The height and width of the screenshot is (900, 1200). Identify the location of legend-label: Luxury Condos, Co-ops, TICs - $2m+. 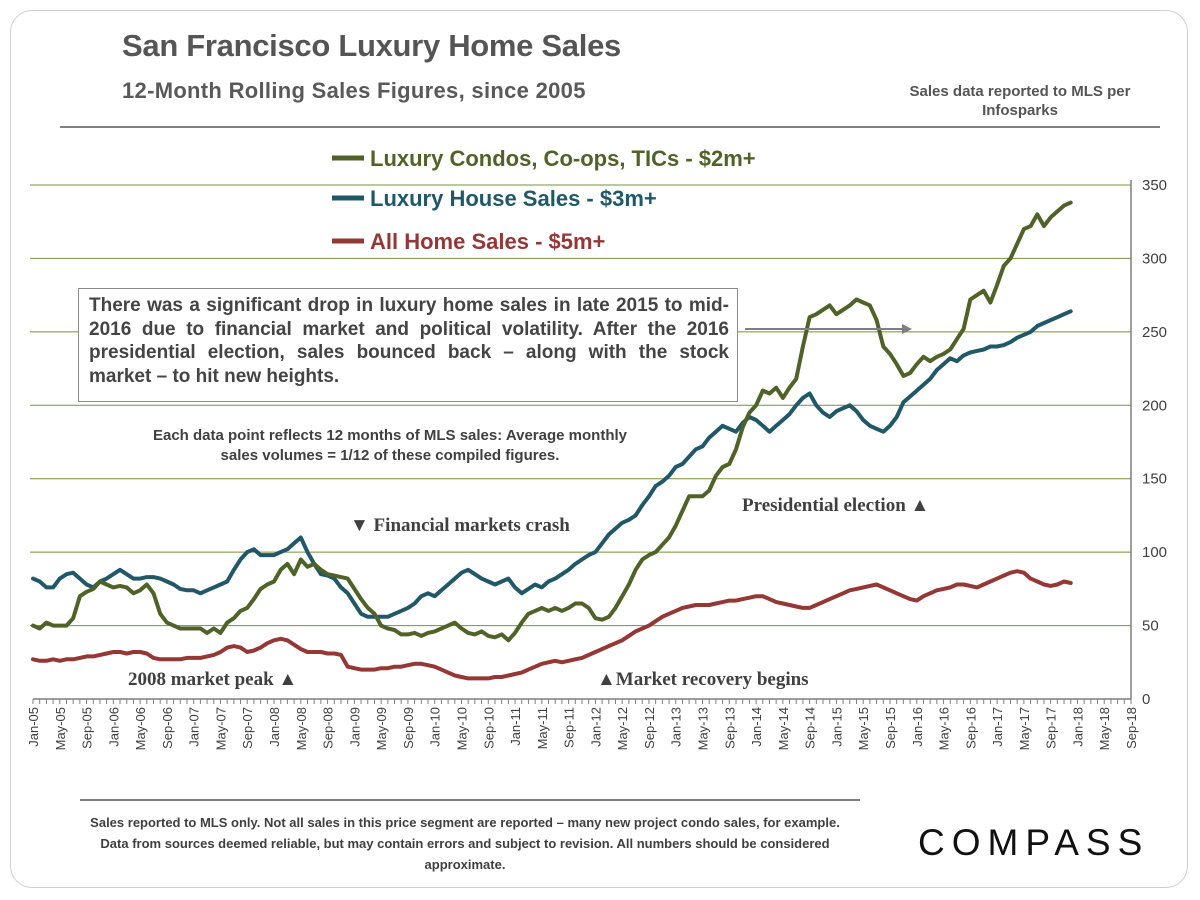
(563, 158).